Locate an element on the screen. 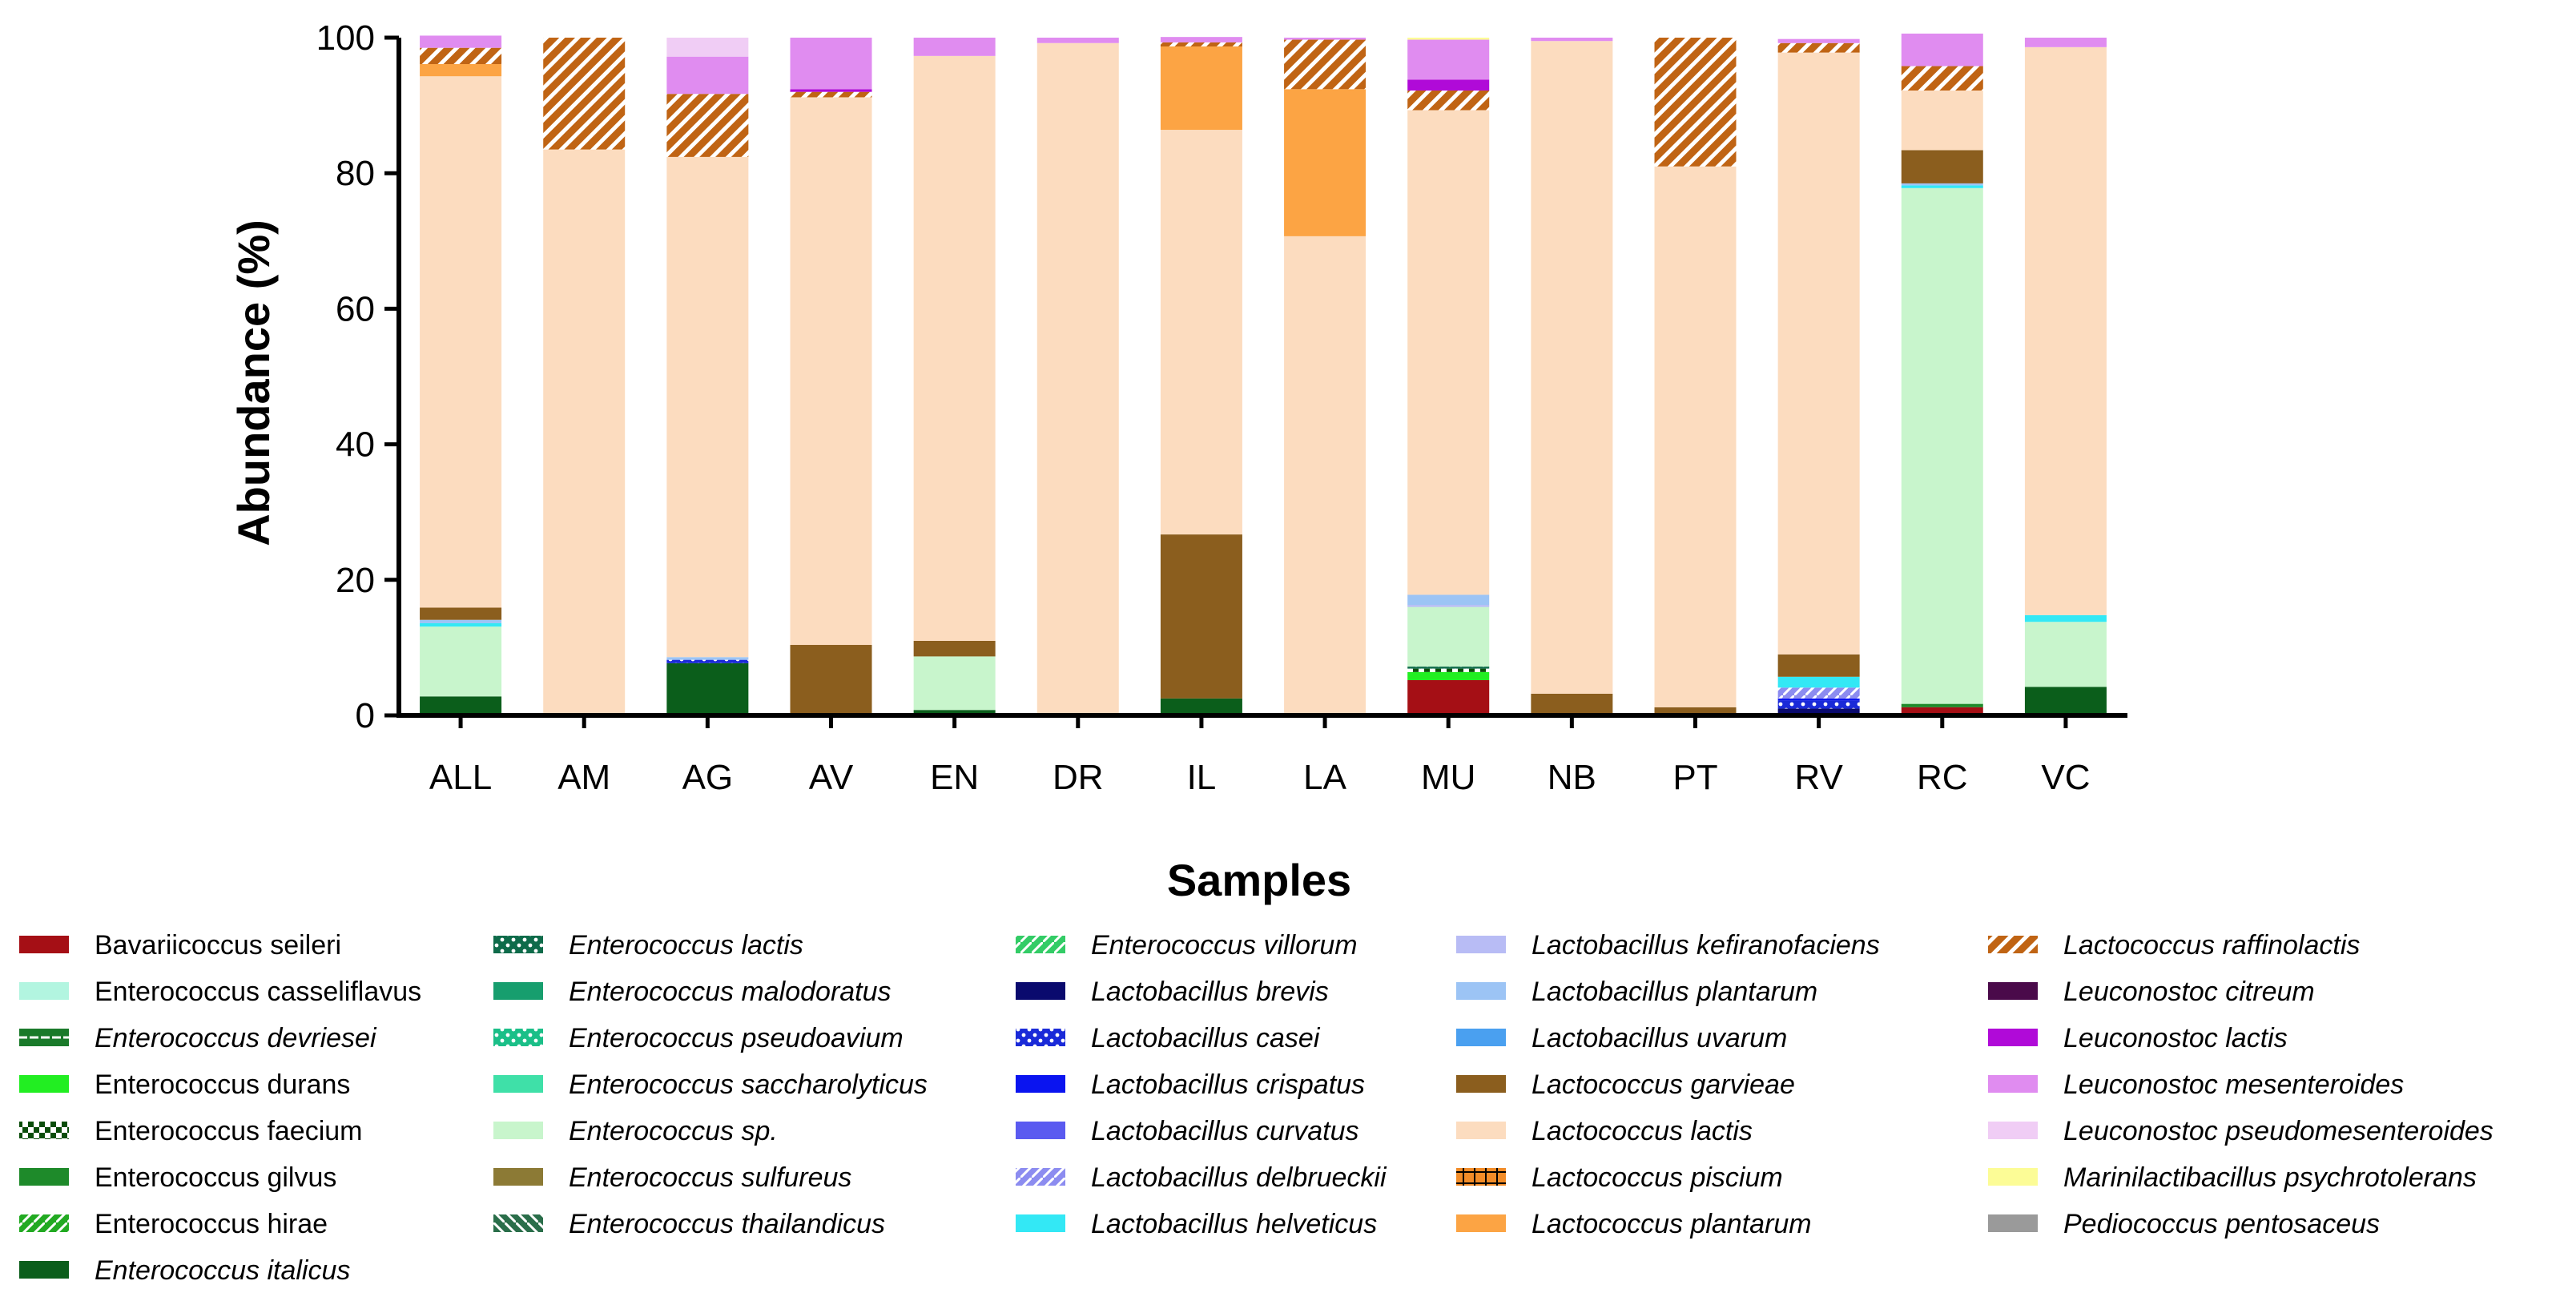 The width and height of the screenshot is (2576, 1301). legend-item: Enterococcus faecium is located at coordinates (191, 1131).